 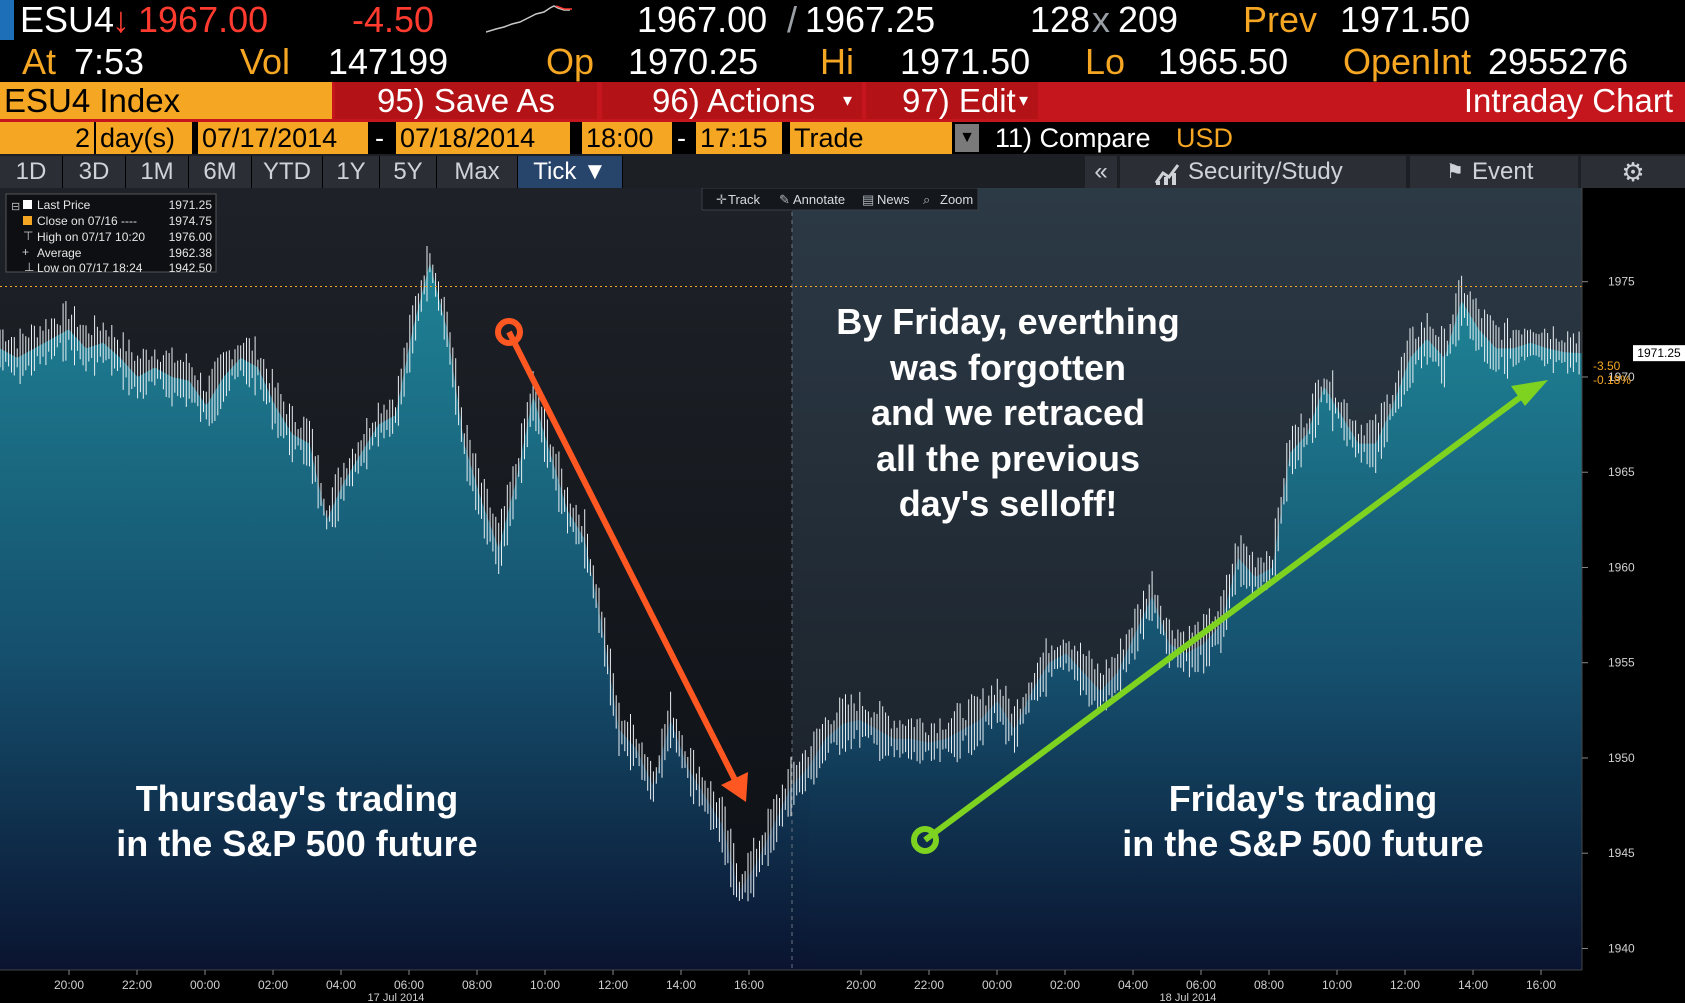 What do you see at coordinates (191, 205) in the screenshot?
I see `legend-value-last: 1971.25` at bounding box center [191, 205].